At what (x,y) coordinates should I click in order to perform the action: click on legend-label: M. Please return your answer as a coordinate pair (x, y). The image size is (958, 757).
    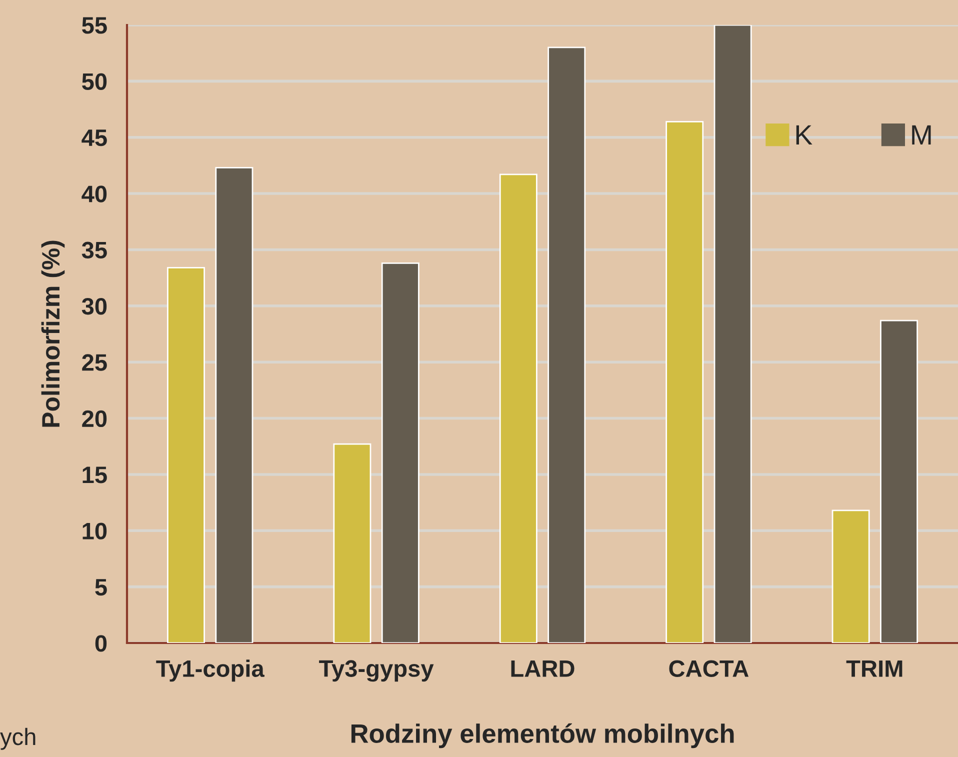
    Looking at the image, I should click on (921, 134).